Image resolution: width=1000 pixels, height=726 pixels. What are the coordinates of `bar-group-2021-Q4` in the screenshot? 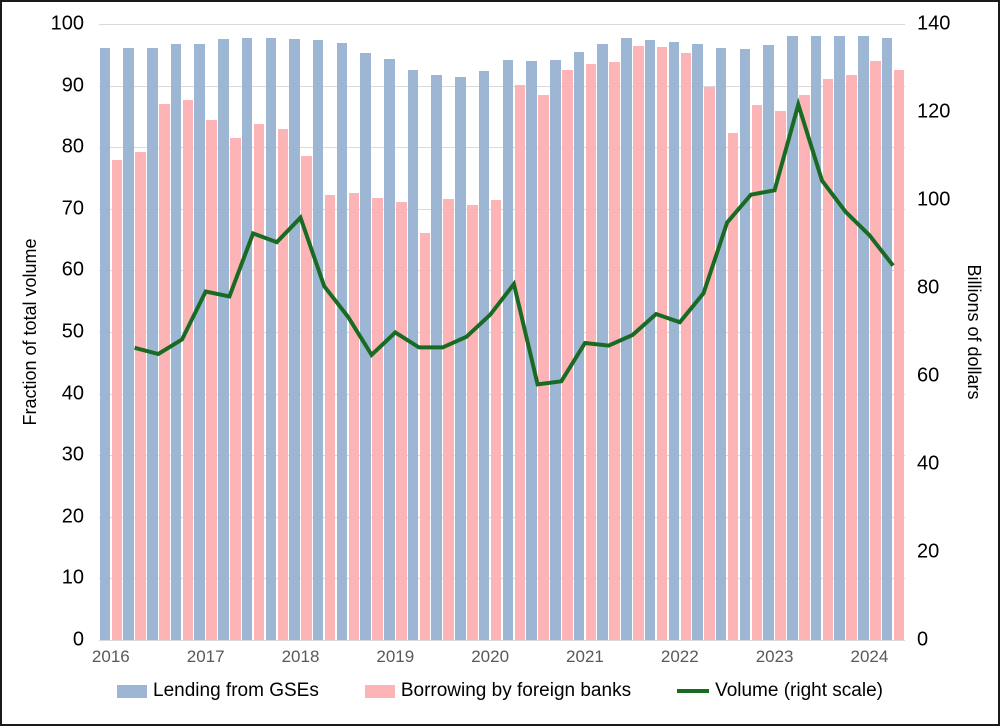 It's located at (656, 332).